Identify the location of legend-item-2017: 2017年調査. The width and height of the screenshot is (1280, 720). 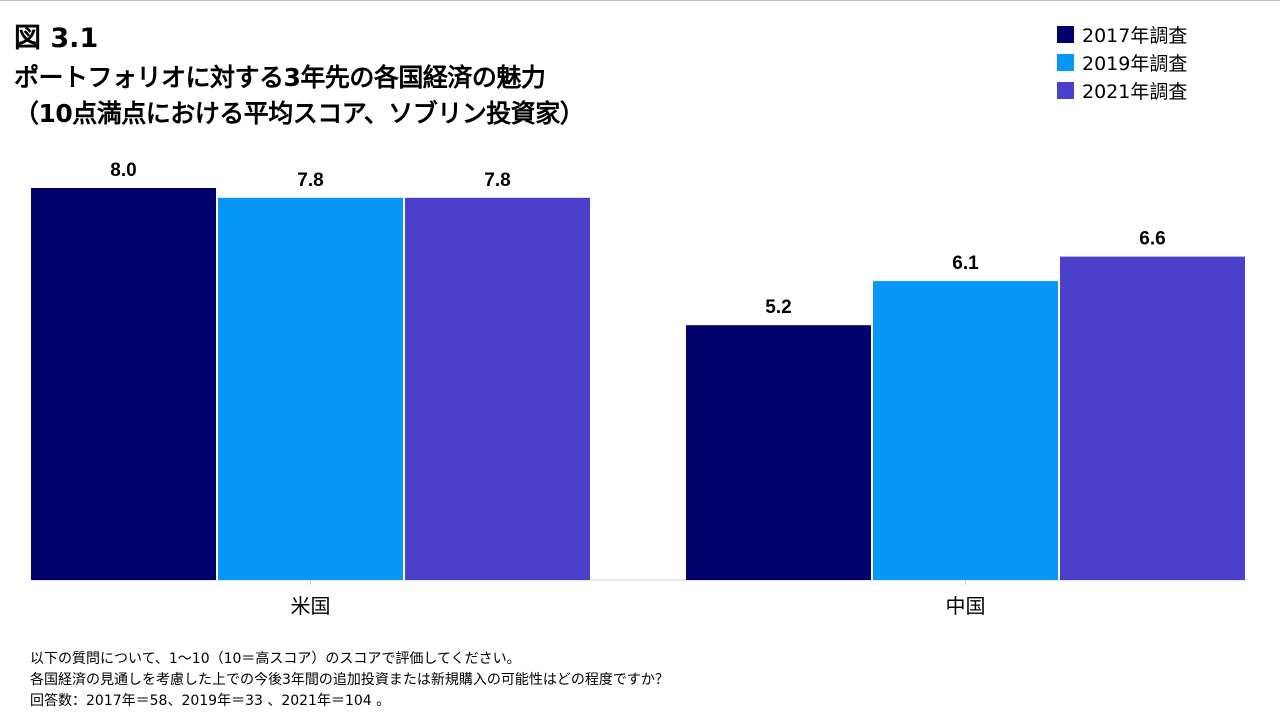
(1122, 34).